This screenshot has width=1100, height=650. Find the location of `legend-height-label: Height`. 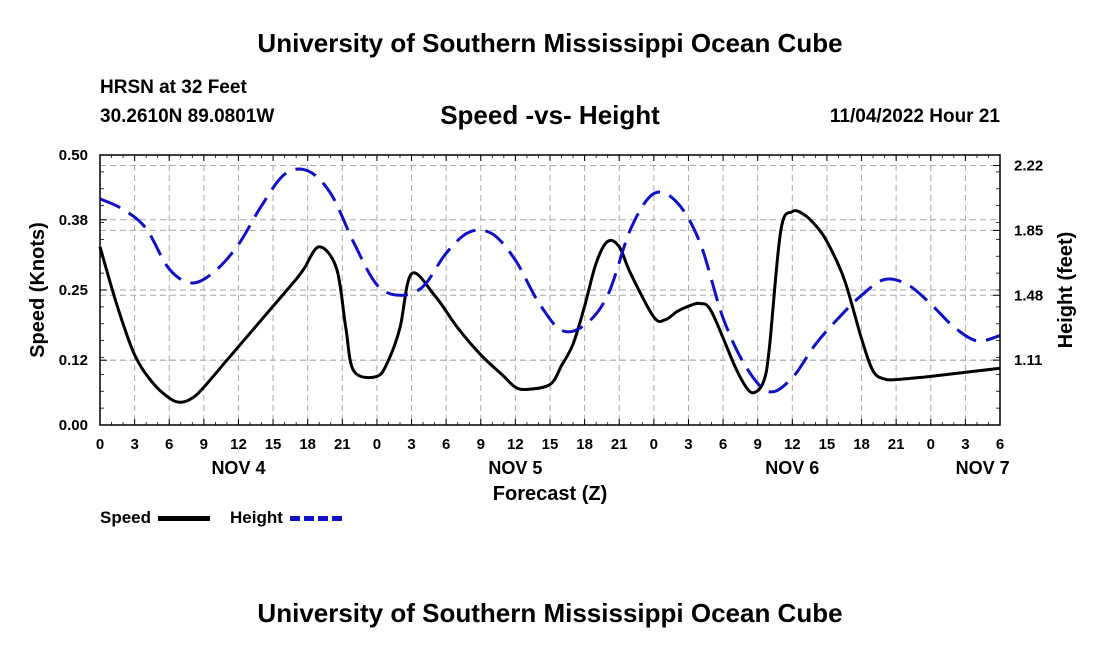

legend-height-label: Height is located at coordinates (256, 517).